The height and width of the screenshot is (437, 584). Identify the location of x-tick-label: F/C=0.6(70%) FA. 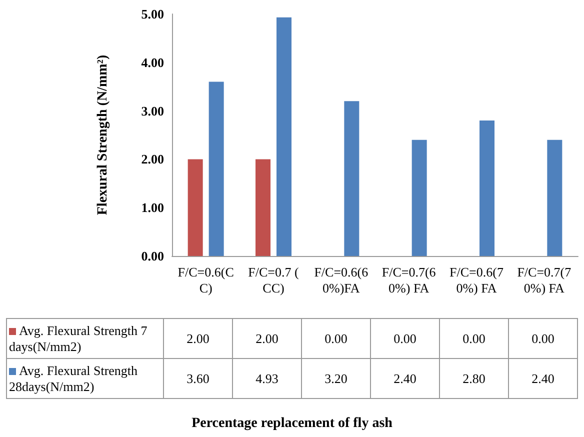
(477, 280).